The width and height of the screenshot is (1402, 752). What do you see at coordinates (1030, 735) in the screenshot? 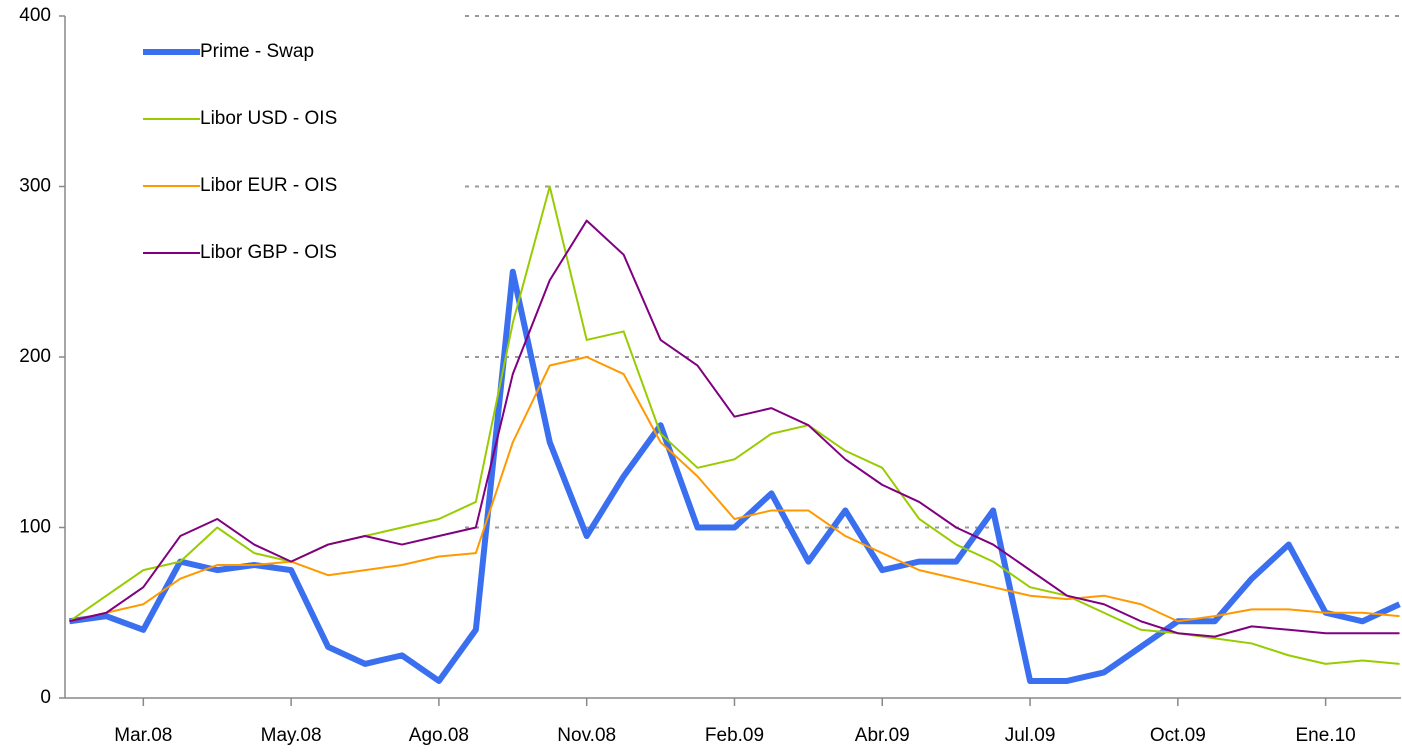
I see `x-tick-label: Jul.09` at bounding box center [1030, 735].